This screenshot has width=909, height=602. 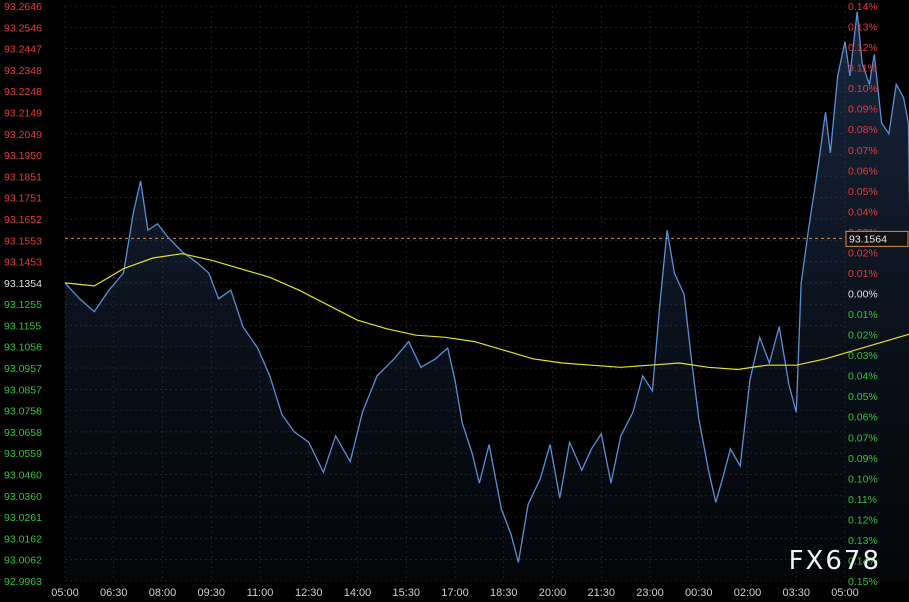 What do you see at coordinates (23, 284) in the screenshot?
I see `price-tick-label: 93.1354` at bounding box center [23, 284].